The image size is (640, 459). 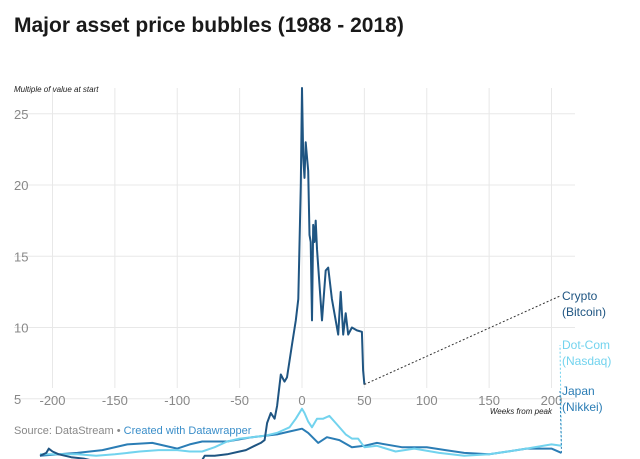 What do you see at coordinates (580, 296) in the screenshot?
I see `series-label: Crypto` at bounding box center [580, 296].